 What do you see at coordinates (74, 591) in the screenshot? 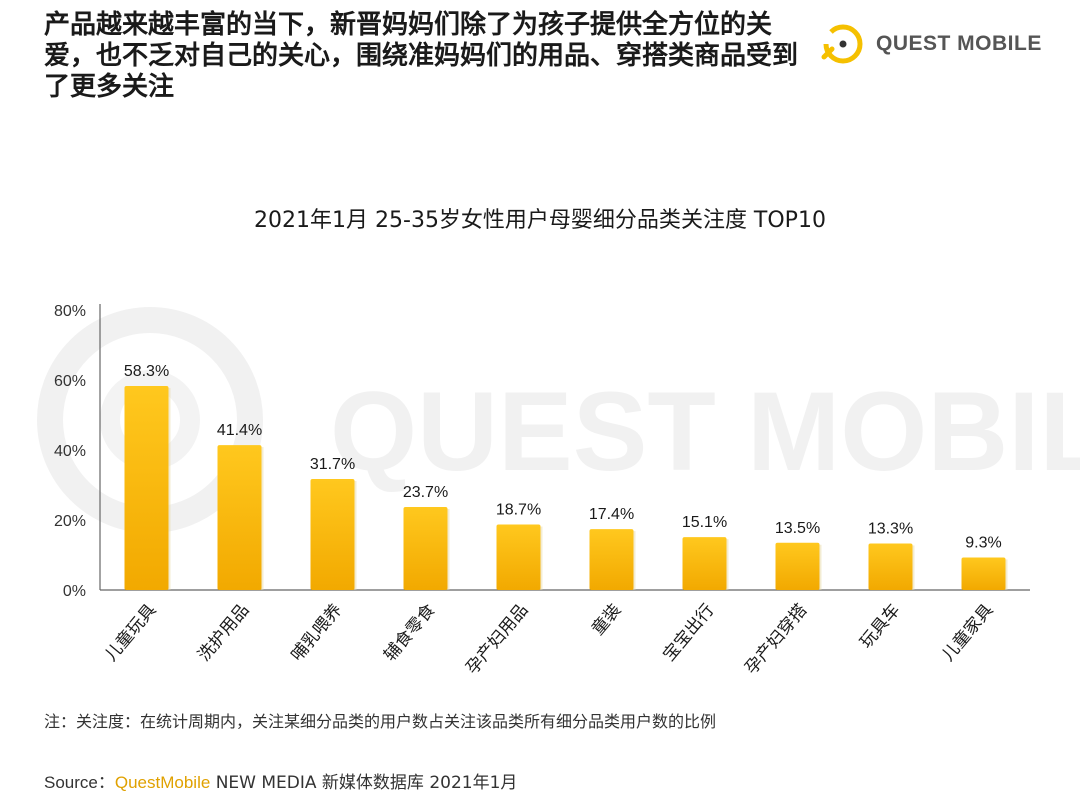
I see `y-tick-label: 0%` at bounding box center [74, 591].